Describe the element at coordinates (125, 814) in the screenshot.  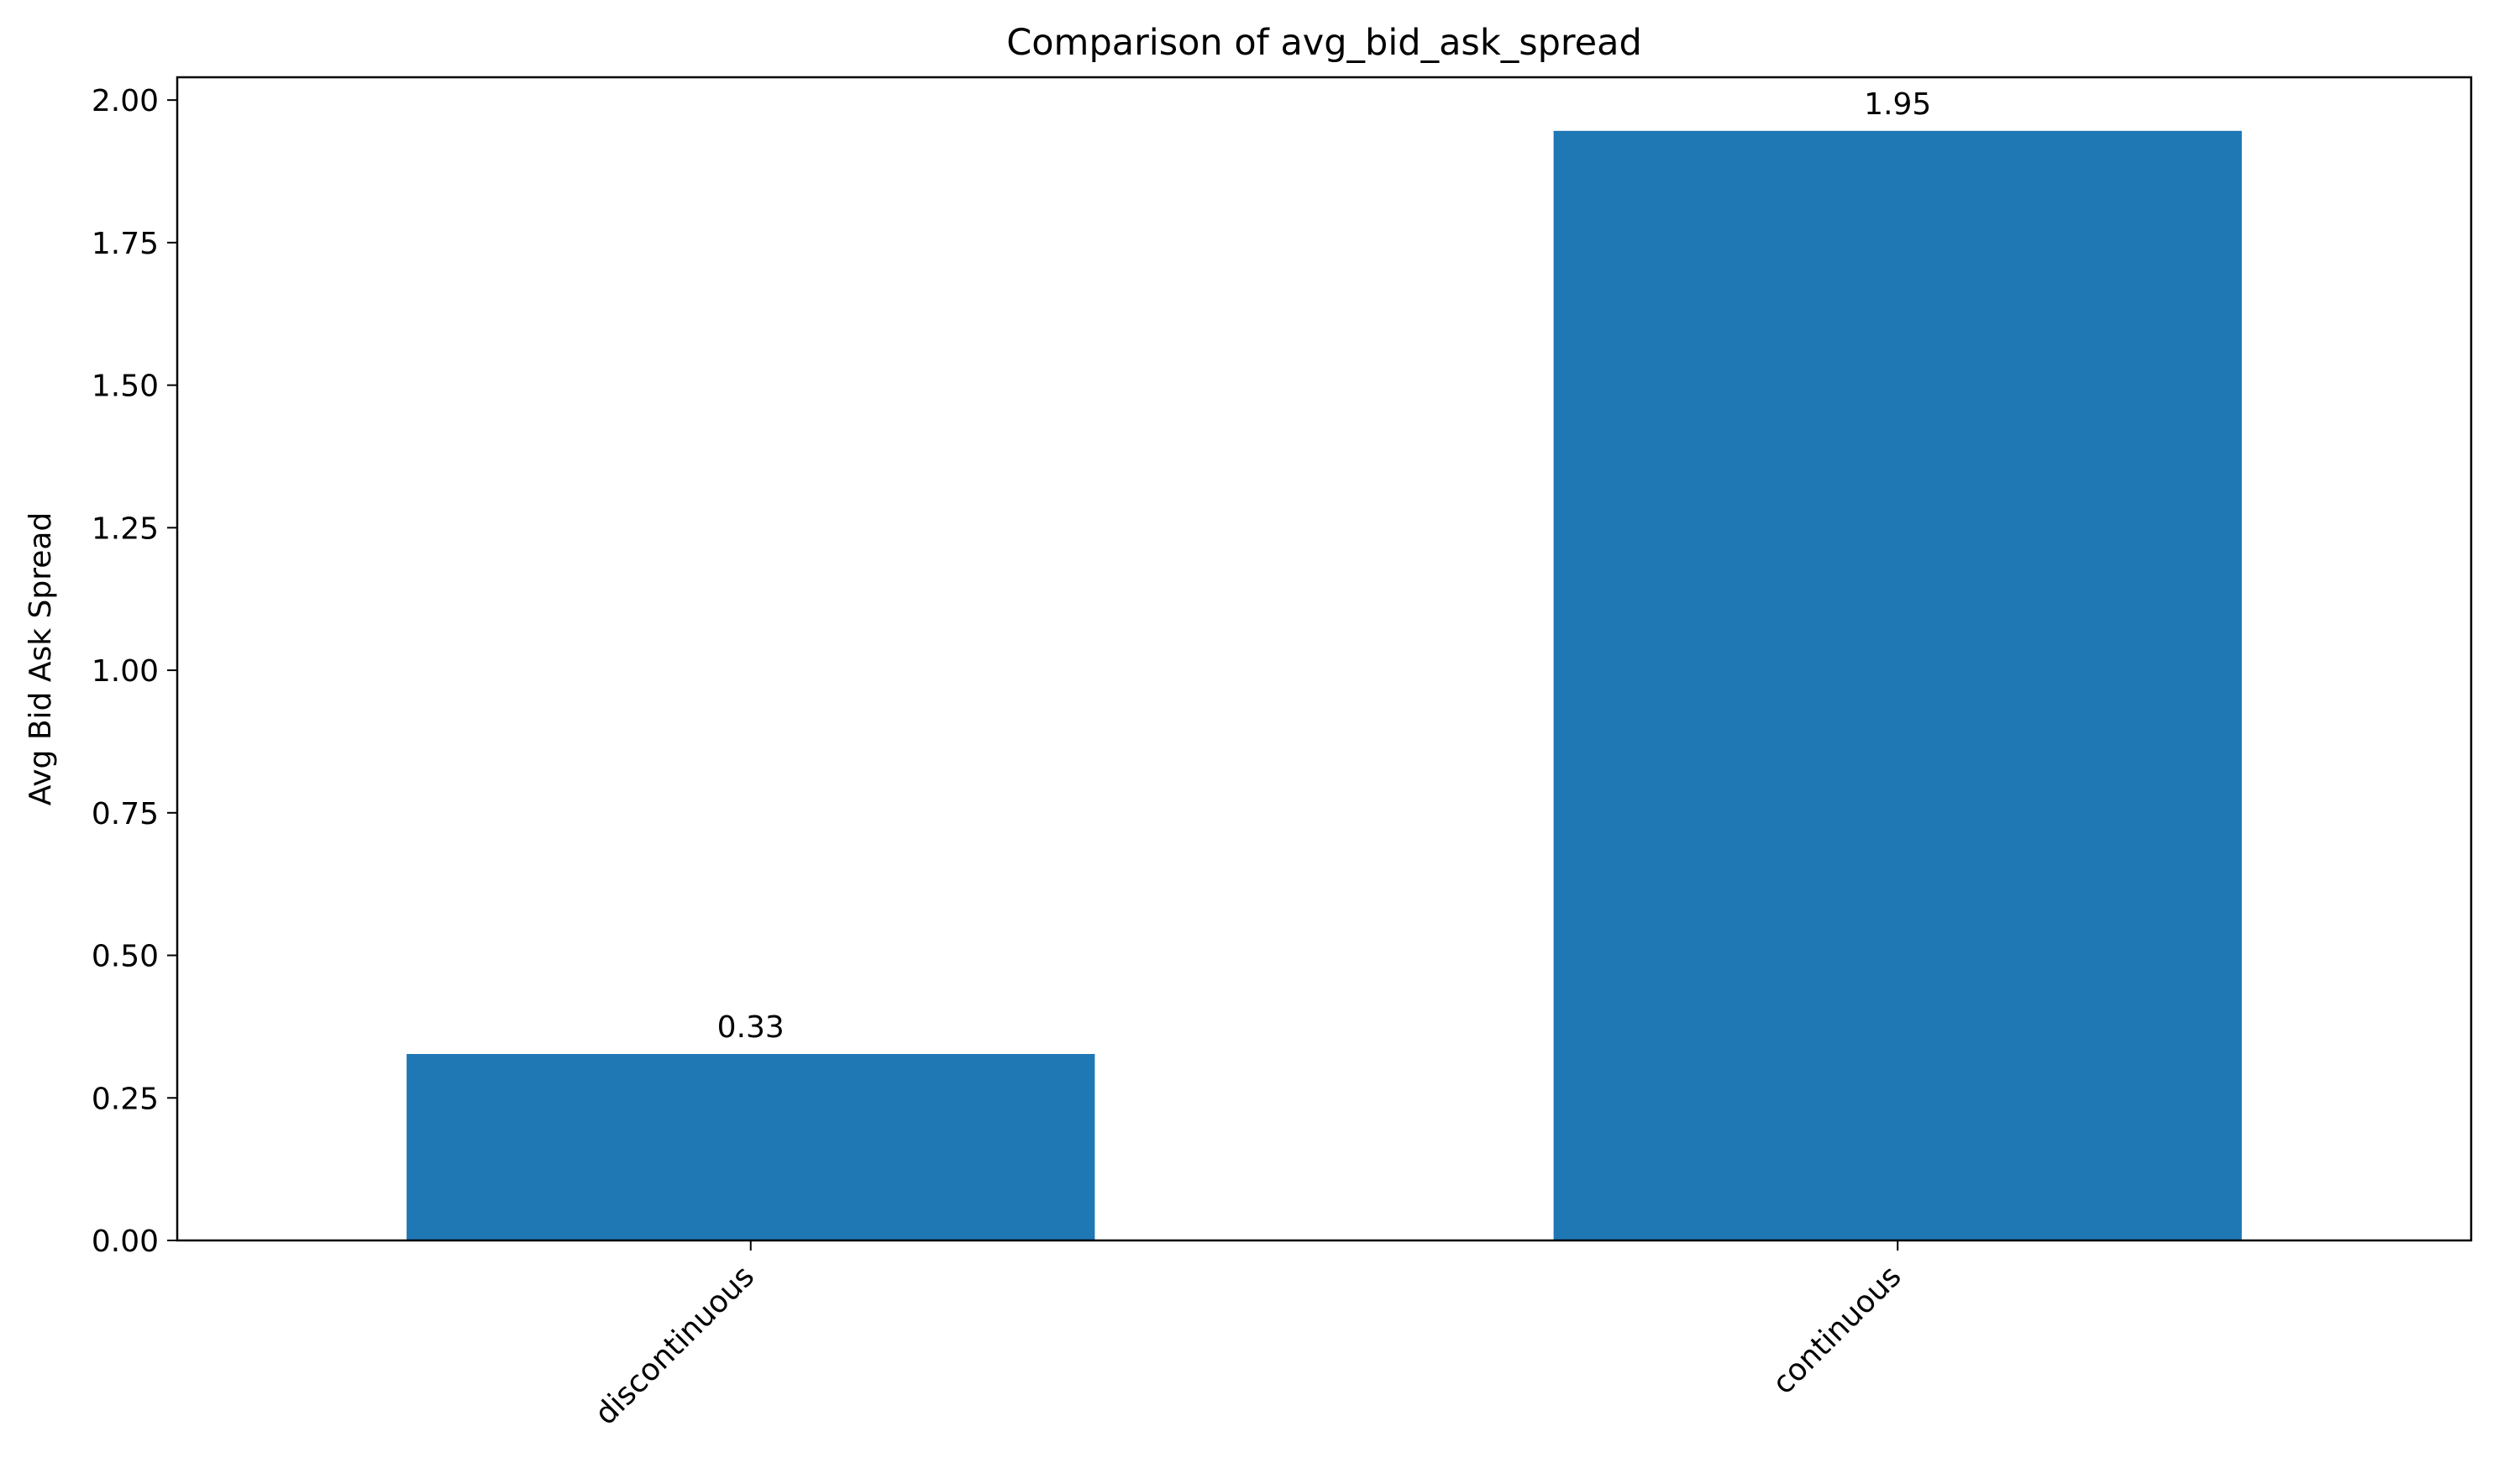
I see `y-tick-label: 0.75` at that location.